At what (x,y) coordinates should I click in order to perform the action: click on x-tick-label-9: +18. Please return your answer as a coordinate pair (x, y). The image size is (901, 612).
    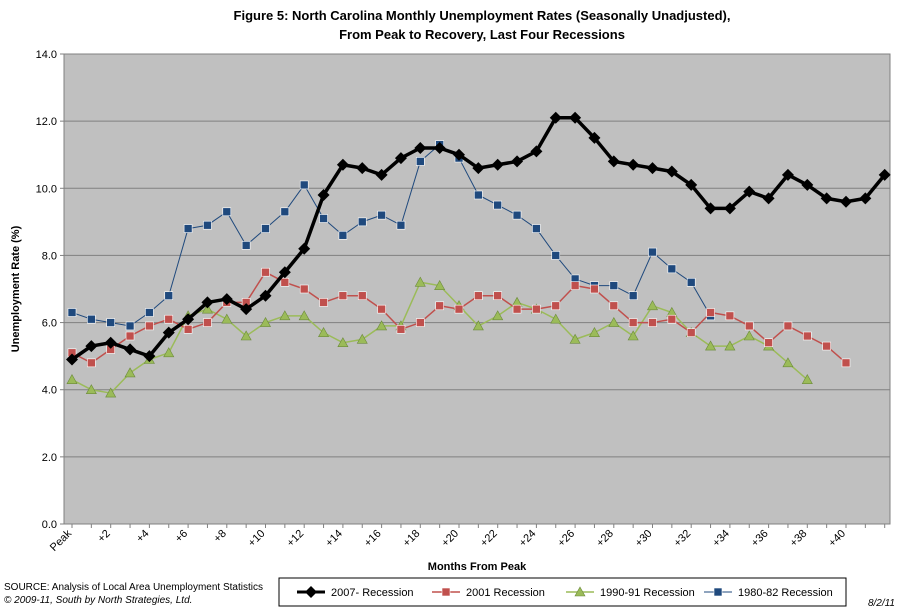
    Looking at the image, I should click on (412, 539).